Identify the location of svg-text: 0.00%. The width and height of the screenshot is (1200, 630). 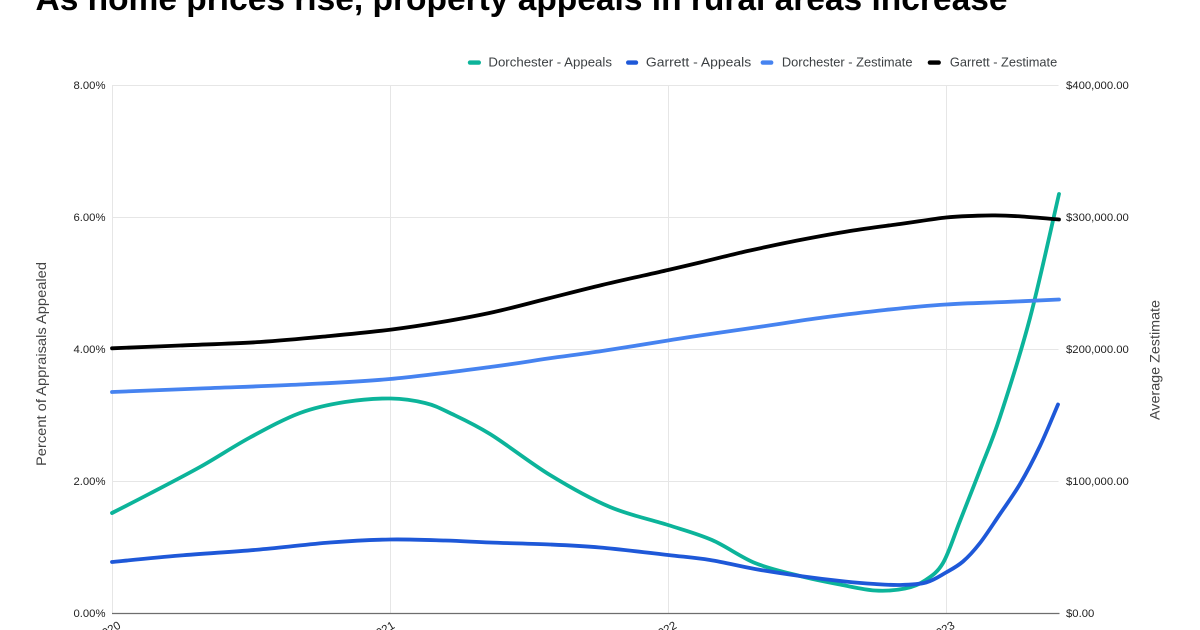
(89, 614).